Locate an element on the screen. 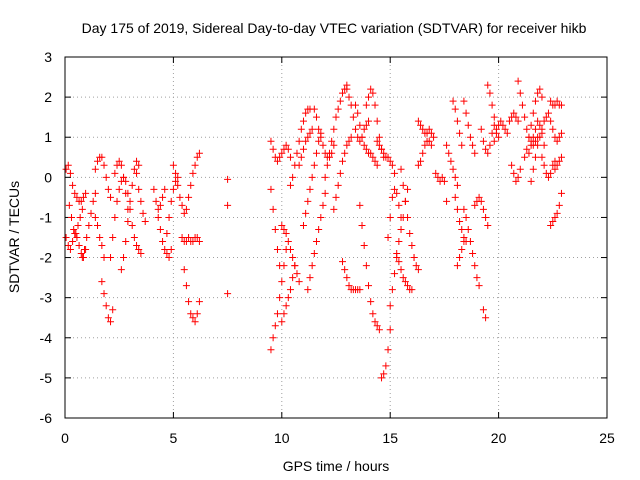 The width and height of the screenshot is (640, 480). y-tick-label: -2 is located at coordinates (46, 258).